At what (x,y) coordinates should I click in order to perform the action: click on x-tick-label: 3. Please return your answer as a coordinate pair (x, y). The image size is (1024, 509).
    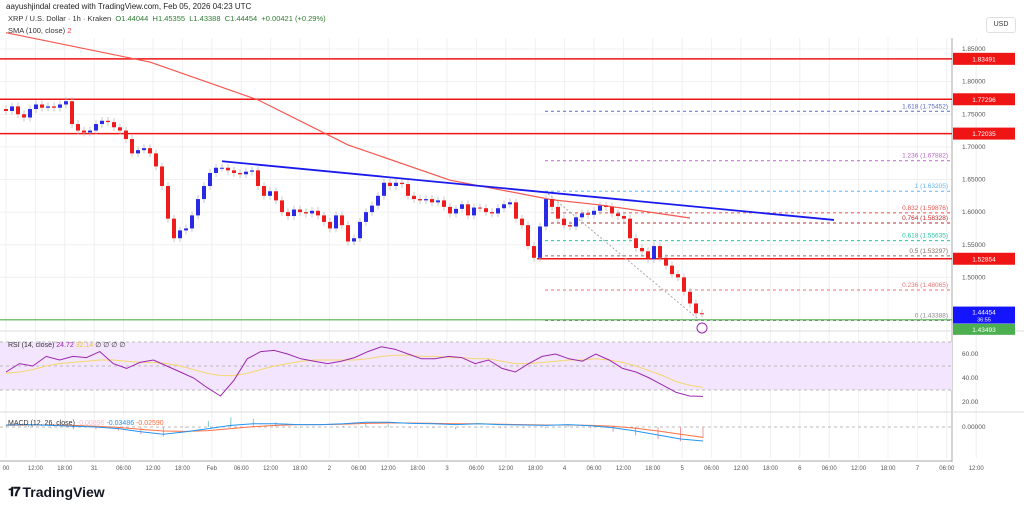
    Looking at the image, I should click on (447, 469).